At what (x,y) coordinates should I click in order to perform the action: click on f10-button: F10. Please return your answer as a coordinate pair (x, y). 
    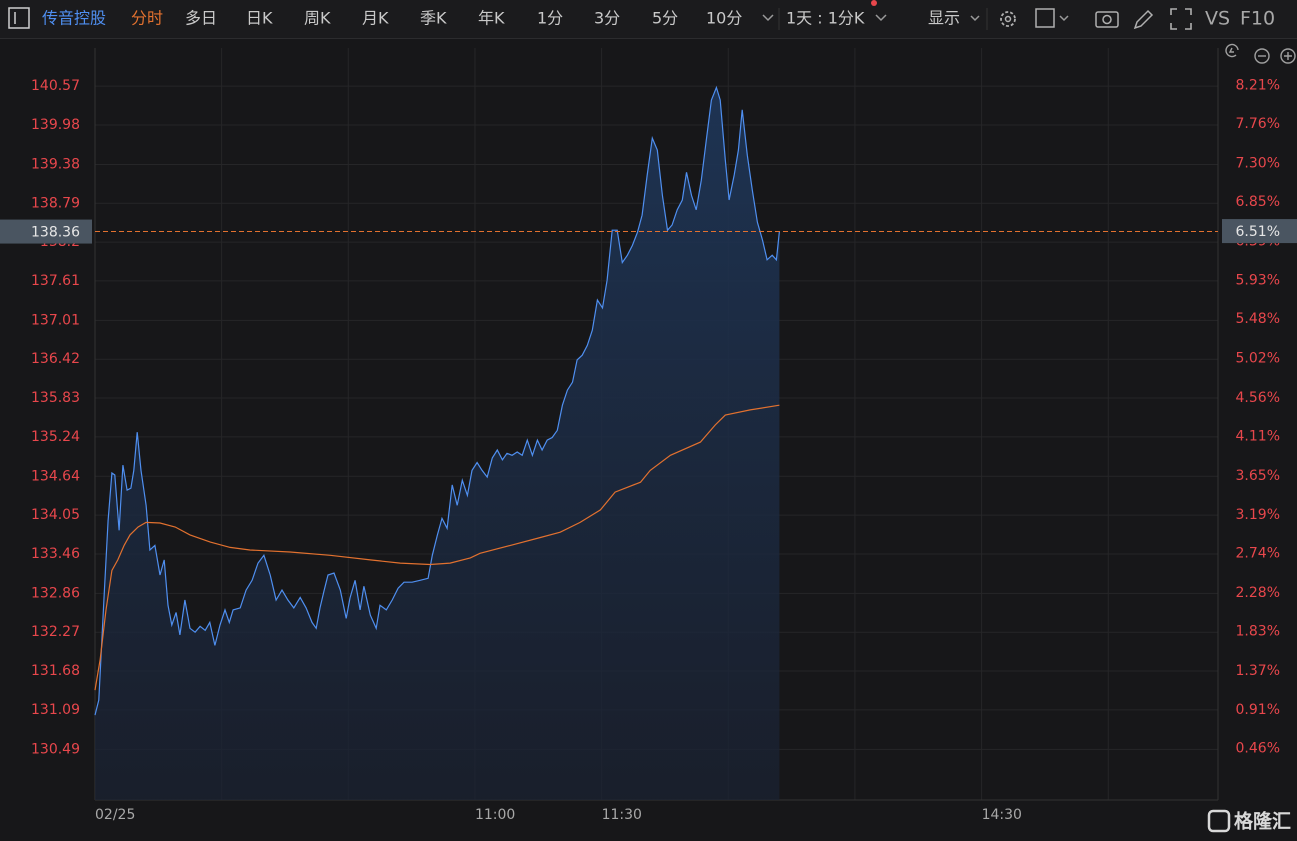
    Looking at the image, I should click on (1257, 19).